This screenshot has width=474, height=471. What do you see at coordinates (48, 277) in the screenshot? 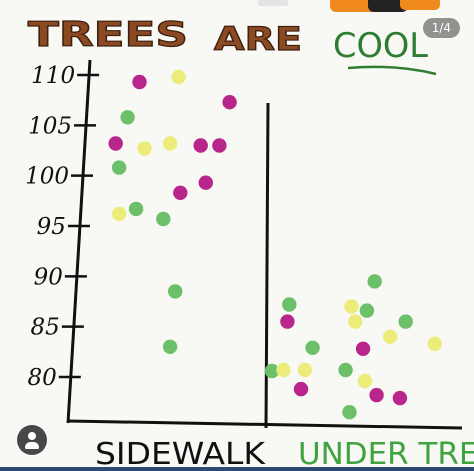
I see `y-tick-label: 90` at bounding box center [48, 277].